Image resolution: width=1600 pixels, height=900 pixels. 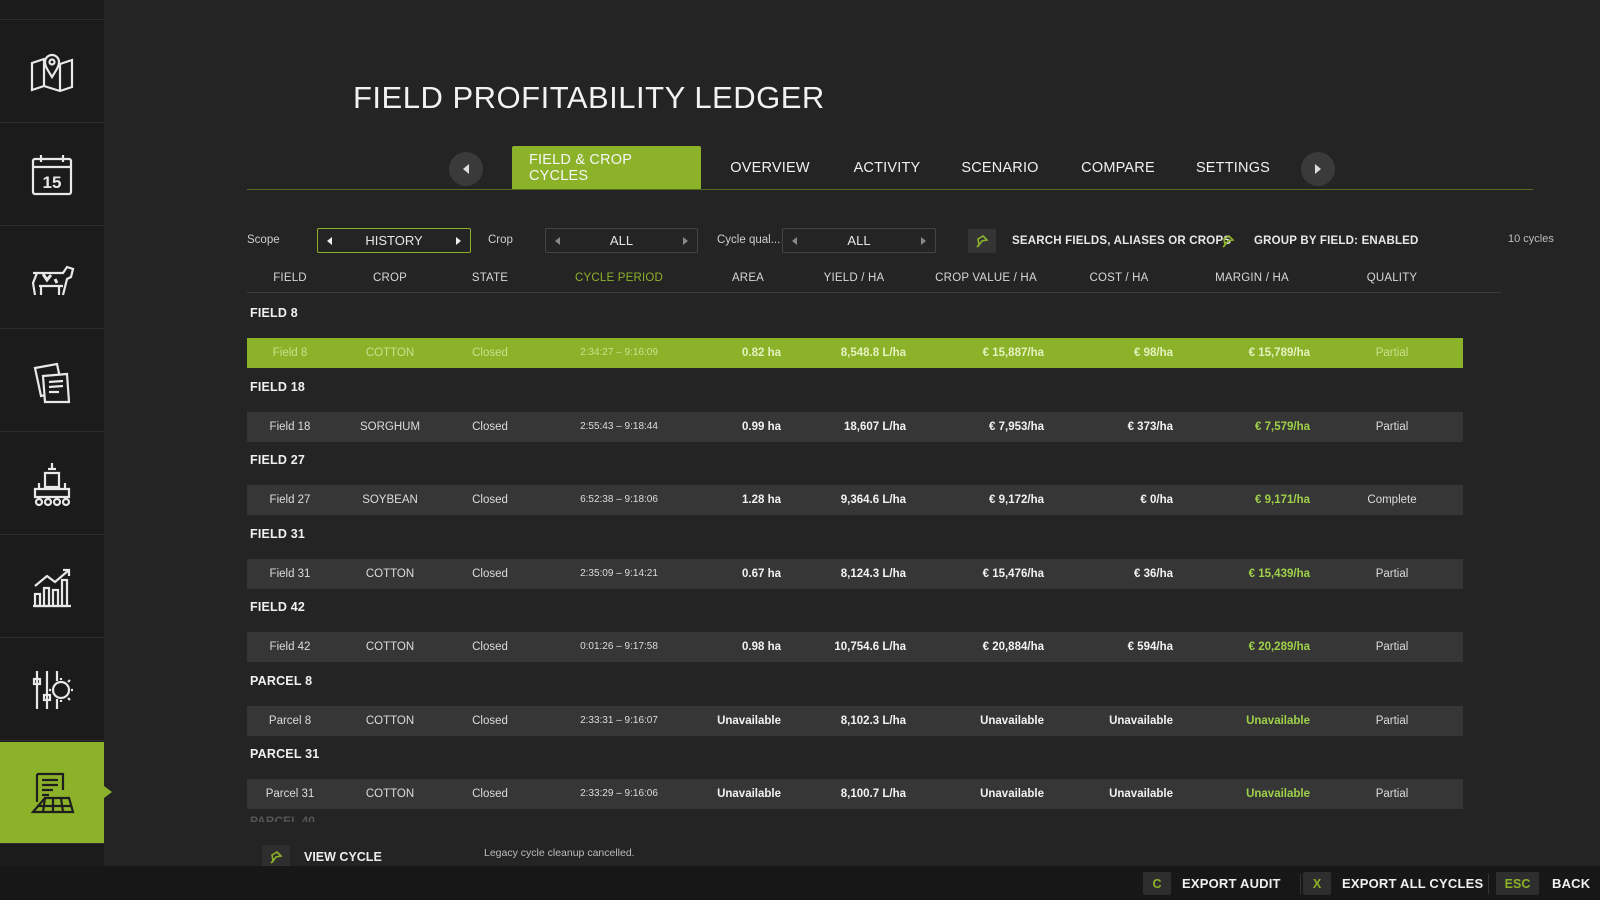 What do you see at coordinates (887, 167) in the screenshot?
I see `tab-activity: ACTIVITY` at bounding box center [887, 167].